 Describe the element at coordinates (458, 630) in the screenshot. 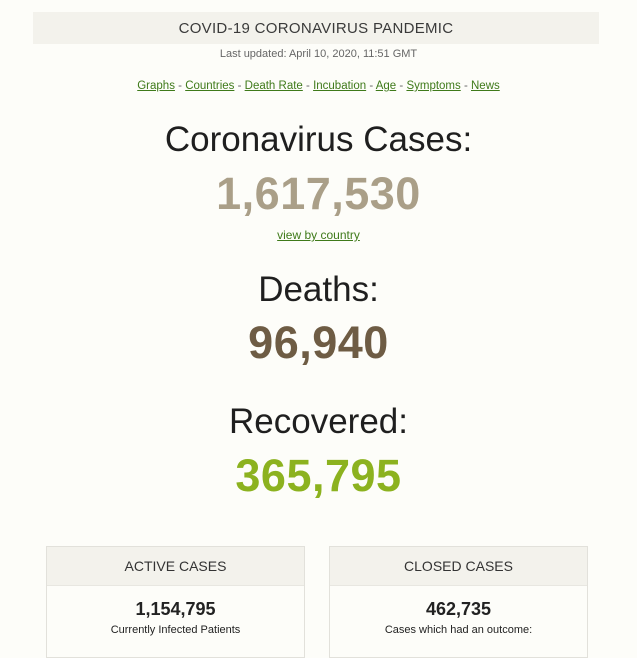

I see `closed-cases-subtitle: Cases which had an outcome:` at that location.